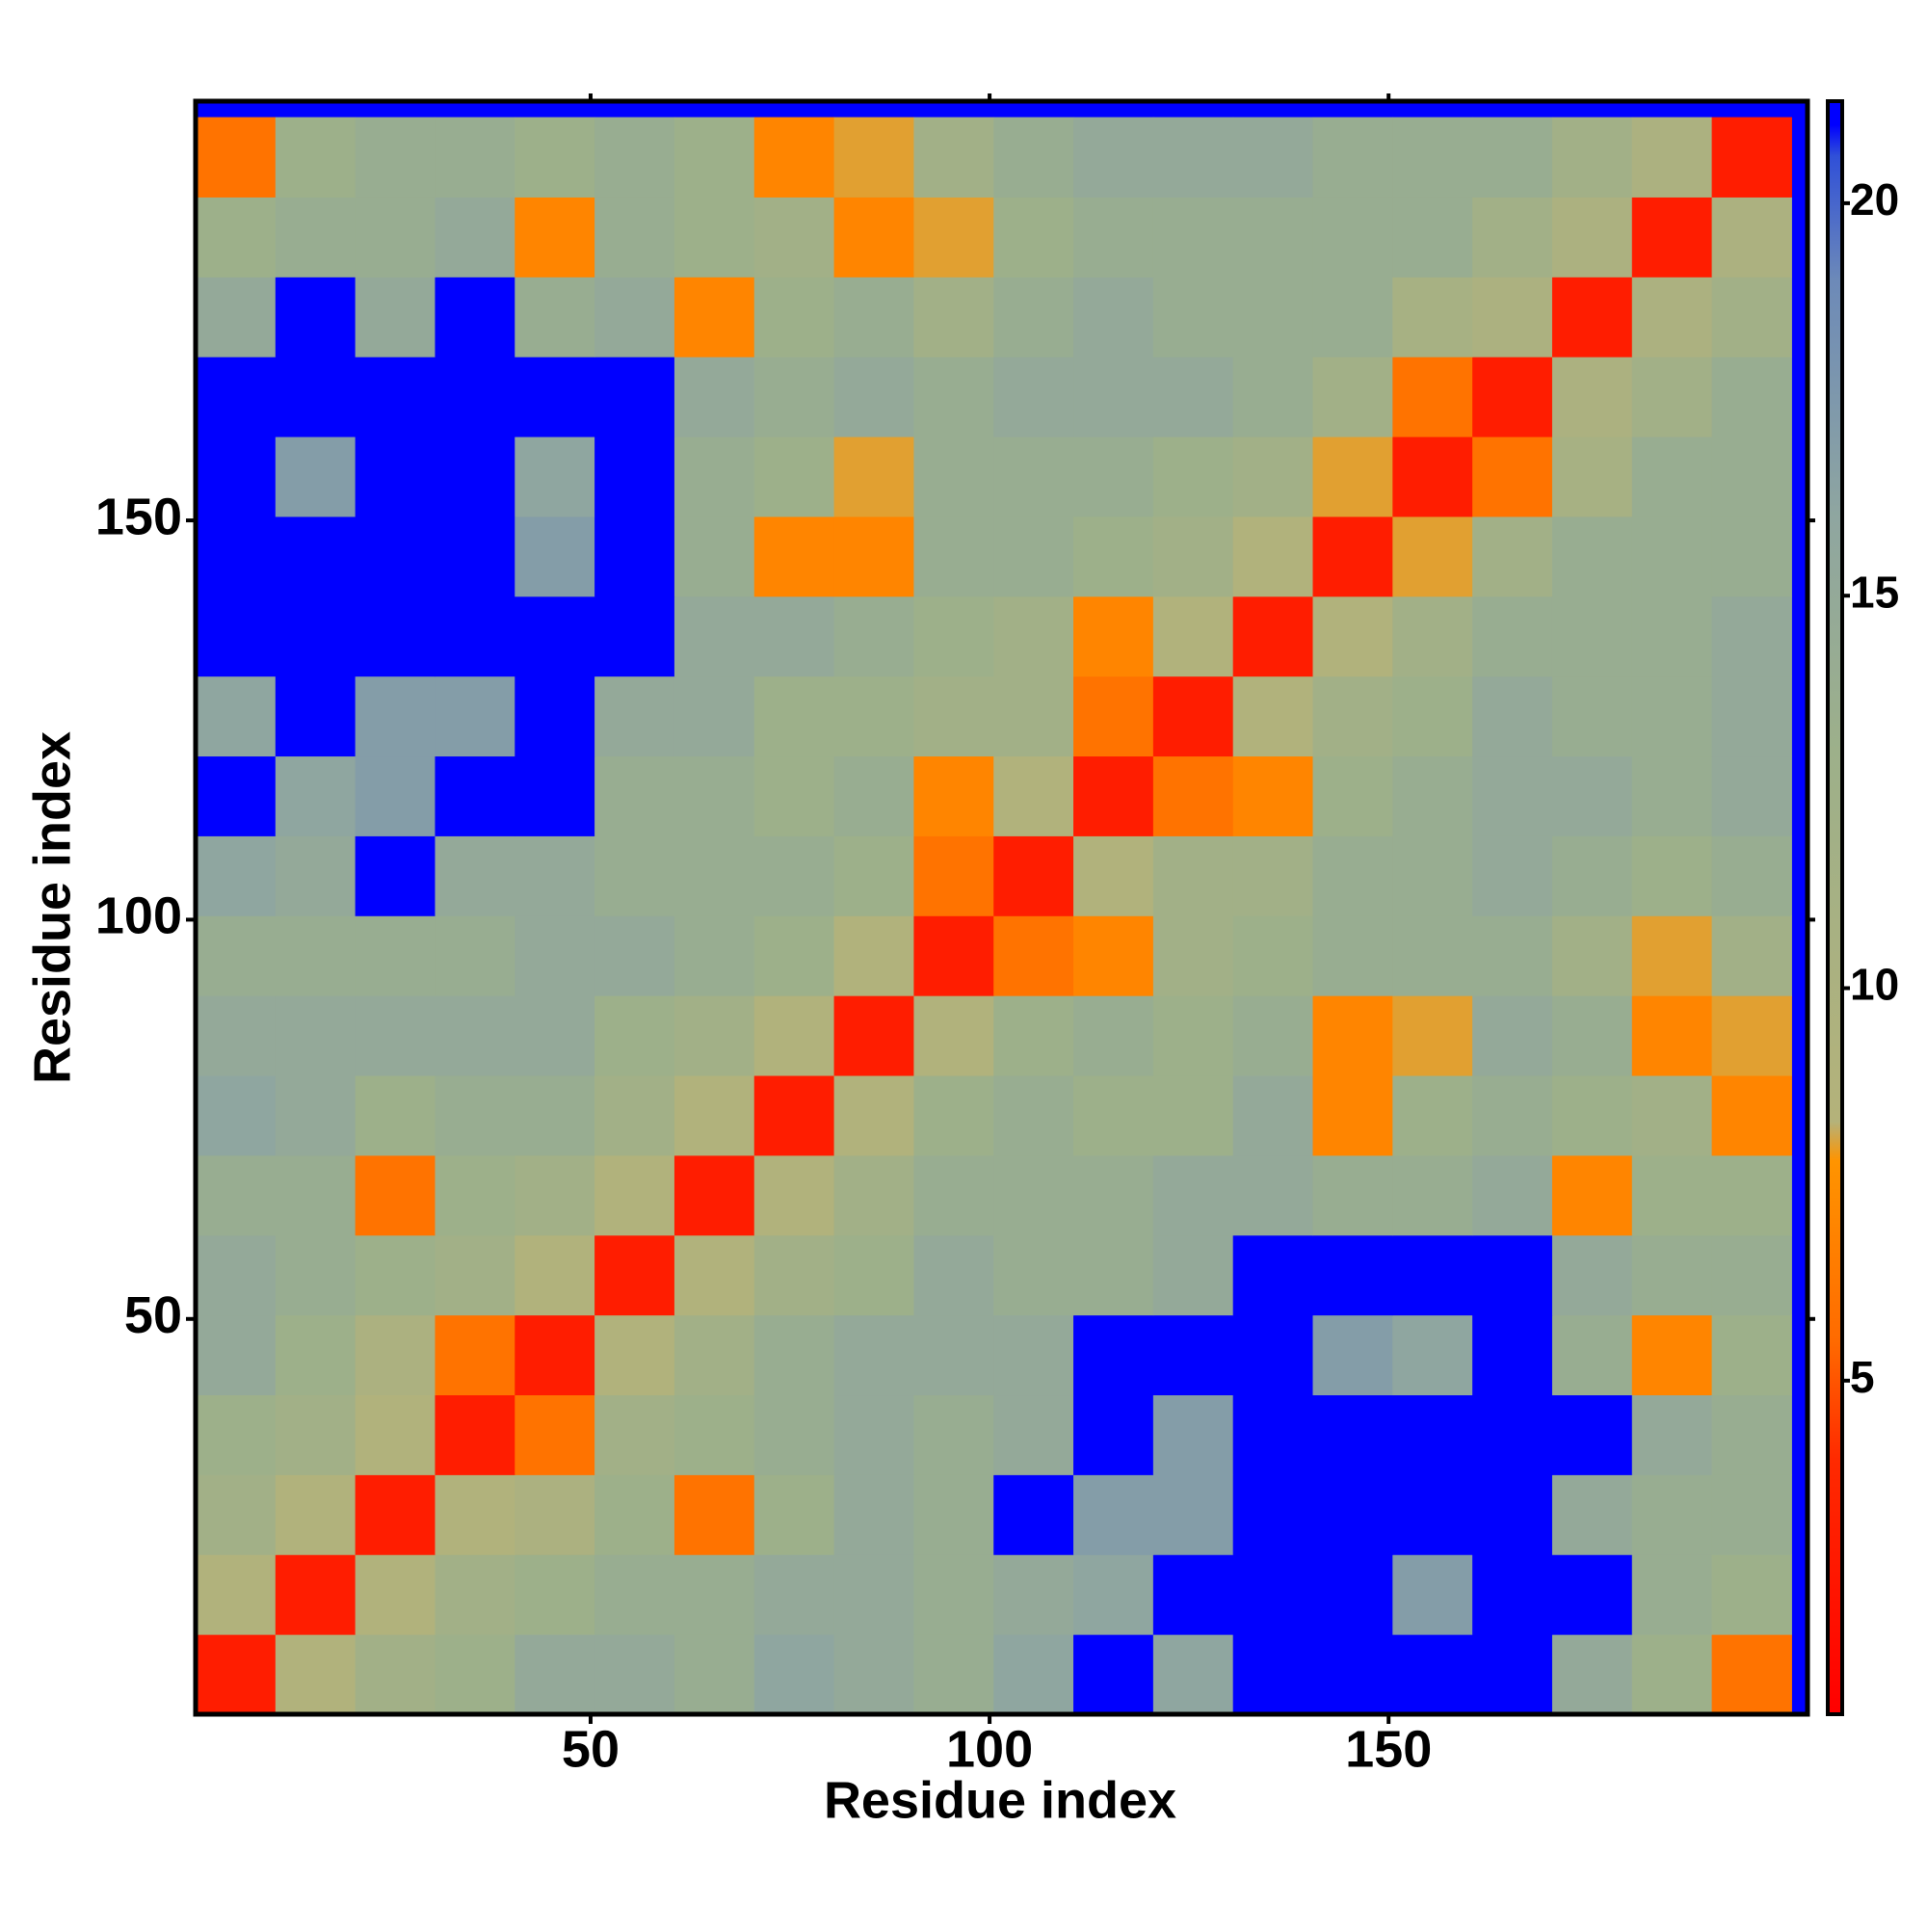 This screenshot has height=1932, width=1927. What do you see at coordinates (1388, 1749) in the screenshot?
I see `x-tick-label: 150` at bounding box center [1388, 1749].